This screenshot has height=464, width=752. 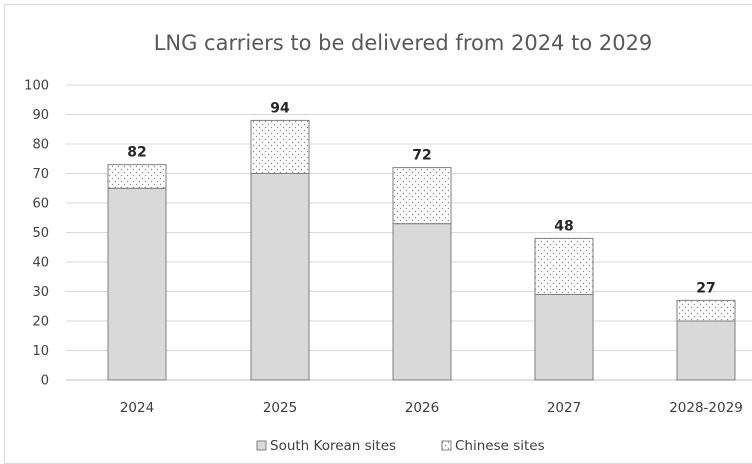 I want to click on y-tick-label: 10, so click(x=40, y=351).